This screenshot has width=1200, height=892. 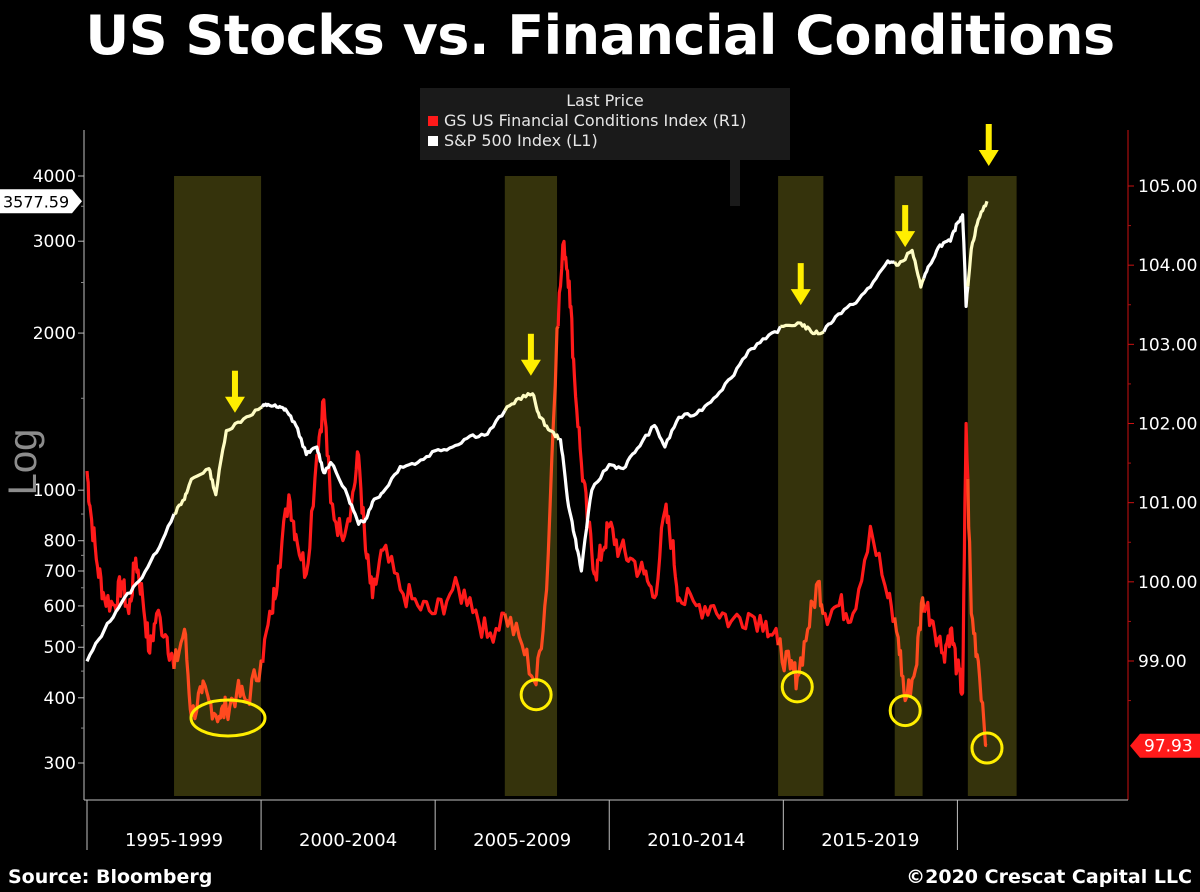 I want to click on x-period-label: 2010-2014, so click(x=696, y=840).